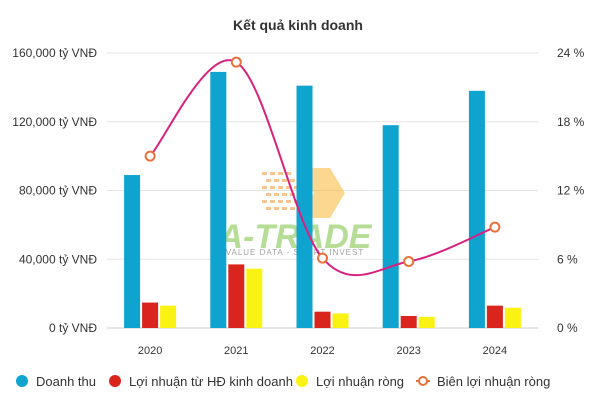 This screenshot has width=597, height=414. I want to click on legend-label: Doanh thu, so click(66, 381).